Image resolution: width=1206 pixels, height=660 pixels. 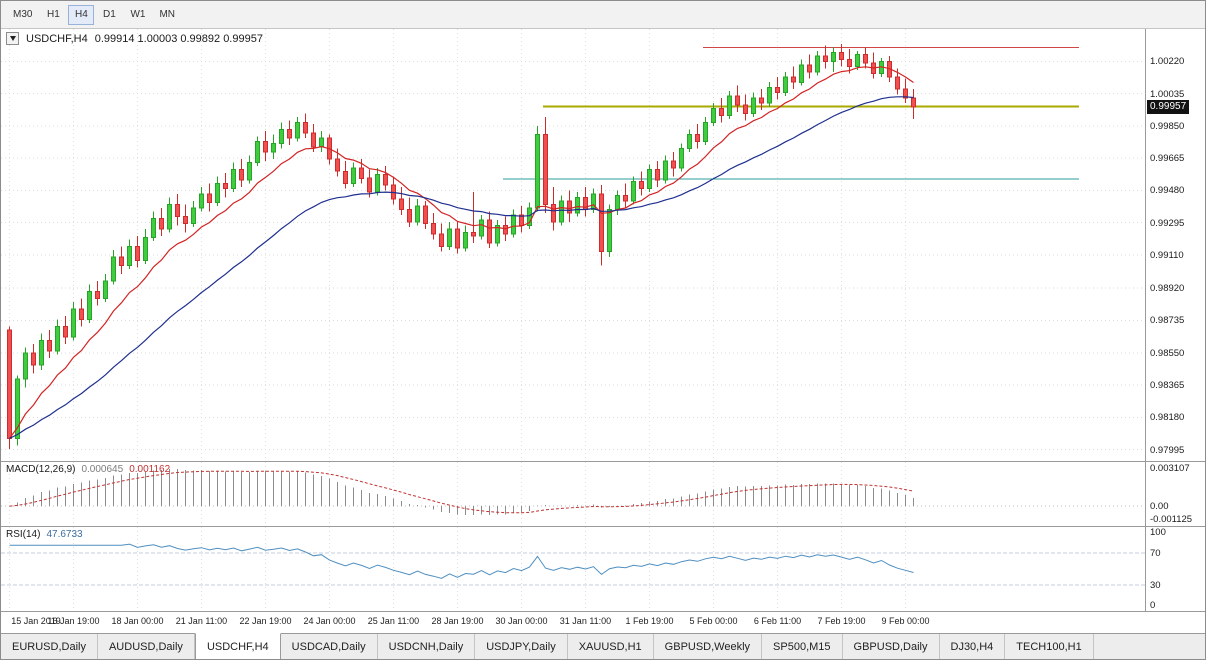 What do you see at coordinates (1170, 468) in the screenshot?
I see `macd-axis-label: 0.003107` at bounding box center [1170, 468].